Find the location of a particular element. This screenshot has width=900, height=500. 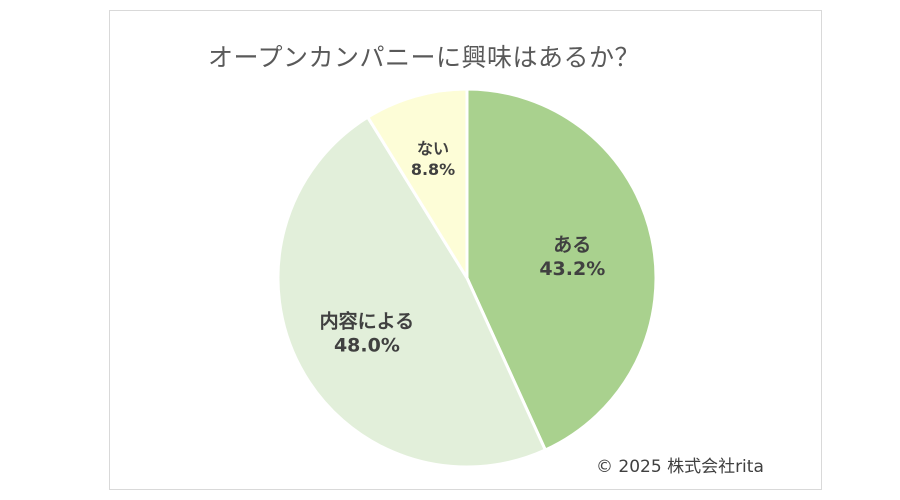

label-aru-value: 43.2% is located at coordinates (572, 269).